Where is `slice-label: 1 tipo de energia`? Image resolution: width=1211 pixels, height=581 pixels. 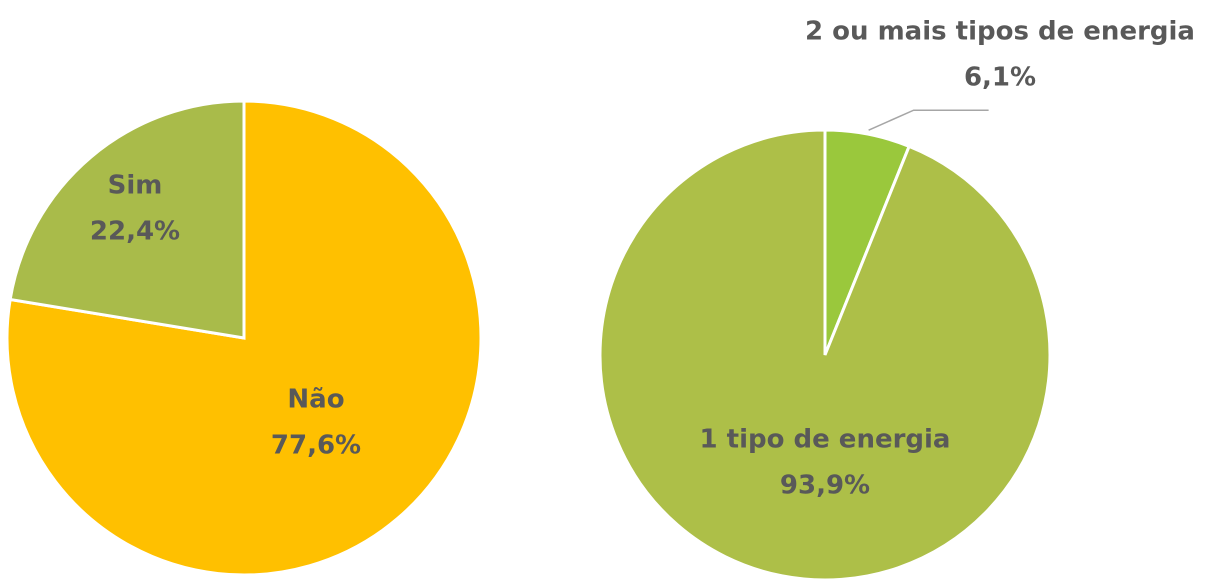 slice-label: 1 tipo de energia is located at coordinates (825, 440).